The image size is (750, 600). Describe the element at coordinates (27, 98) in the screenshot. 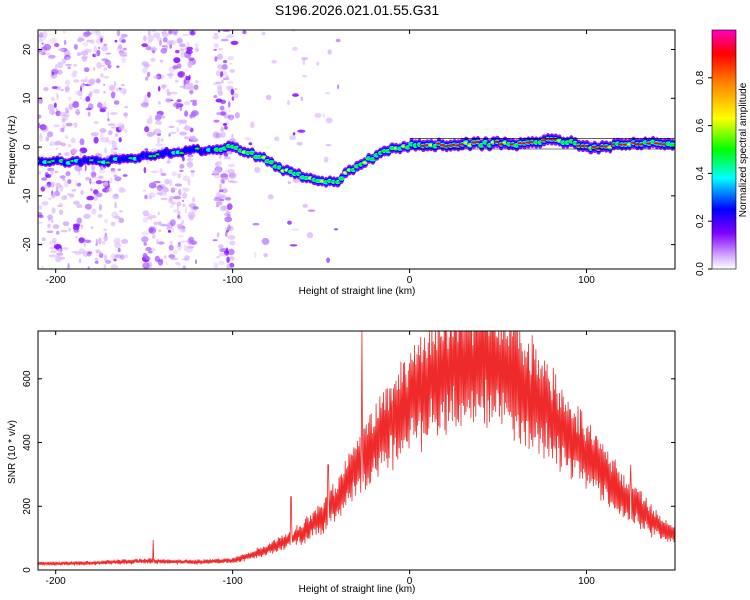

I see `y-tick-label: 10` at that location.